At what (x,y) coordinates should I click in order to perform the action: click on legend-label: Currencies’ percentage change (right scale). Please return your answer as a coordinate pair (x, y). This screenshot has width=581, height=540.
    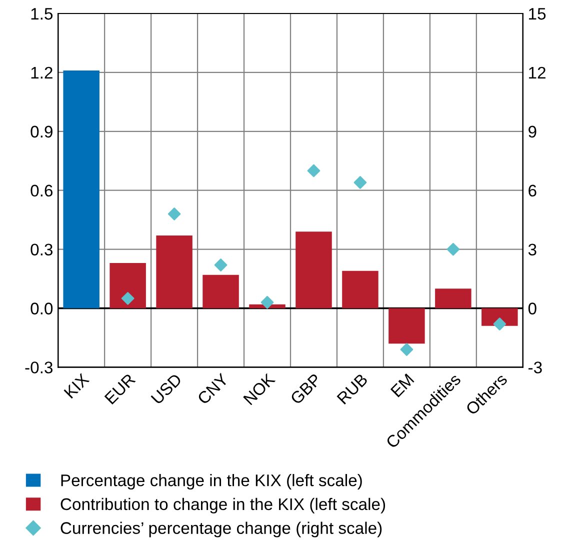
    Looking at the image, I should click on (221, 530).